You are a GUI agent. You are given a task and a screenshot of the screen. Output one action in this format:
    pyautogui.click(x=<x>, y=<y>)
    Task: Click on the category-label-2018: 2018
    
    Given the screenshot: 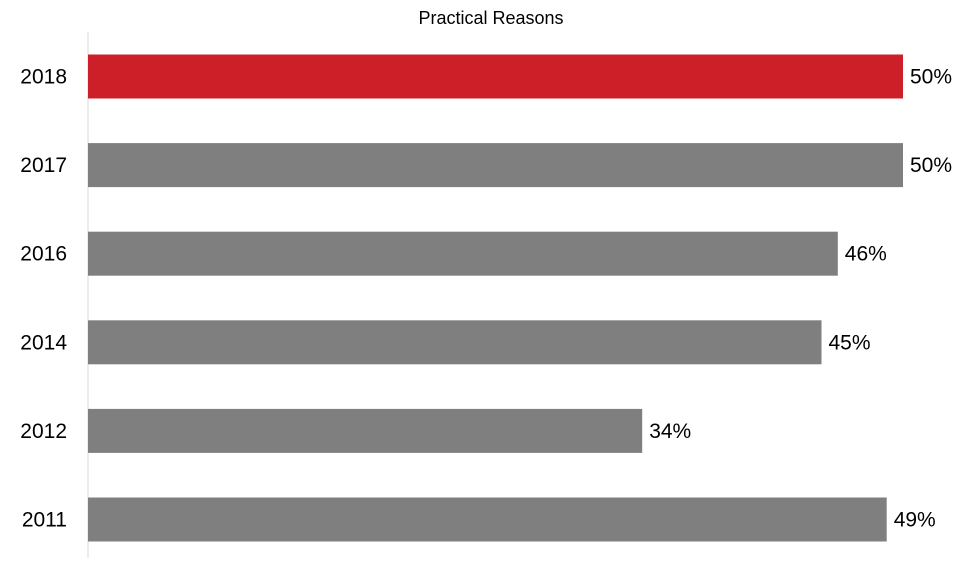 What is the action you would take?
    pyautogui.click(x=43, y=77)
    